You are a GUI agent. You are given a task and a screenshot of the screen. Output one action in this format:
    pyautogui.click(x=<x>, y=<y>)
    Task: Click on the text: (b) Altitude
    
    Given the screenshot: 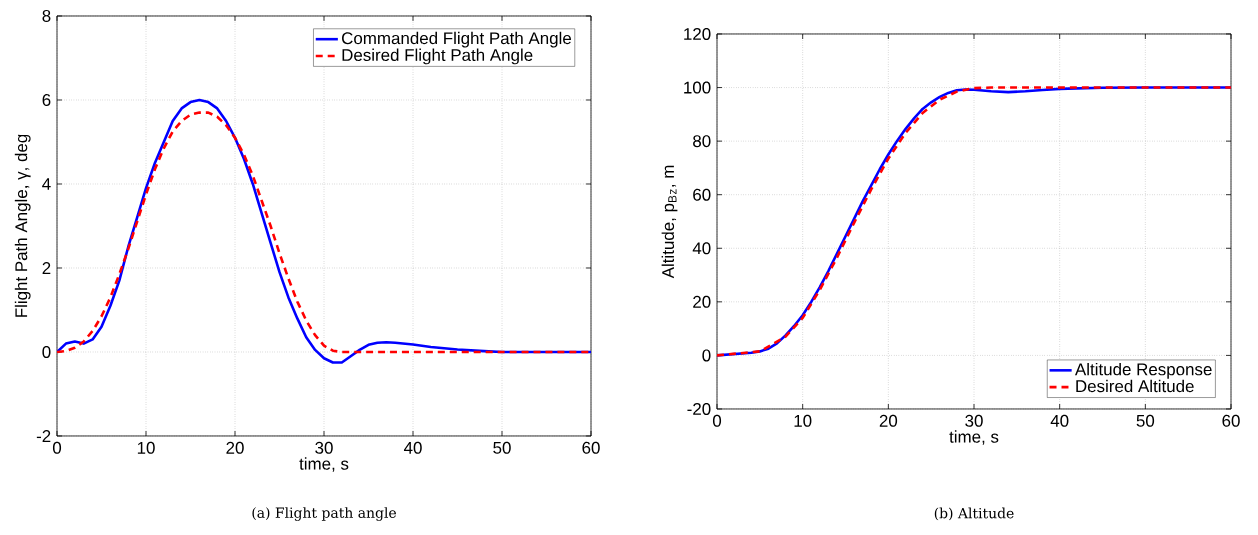 What is the action you would take?
    pyautogui.click(x=974, y=514)
    